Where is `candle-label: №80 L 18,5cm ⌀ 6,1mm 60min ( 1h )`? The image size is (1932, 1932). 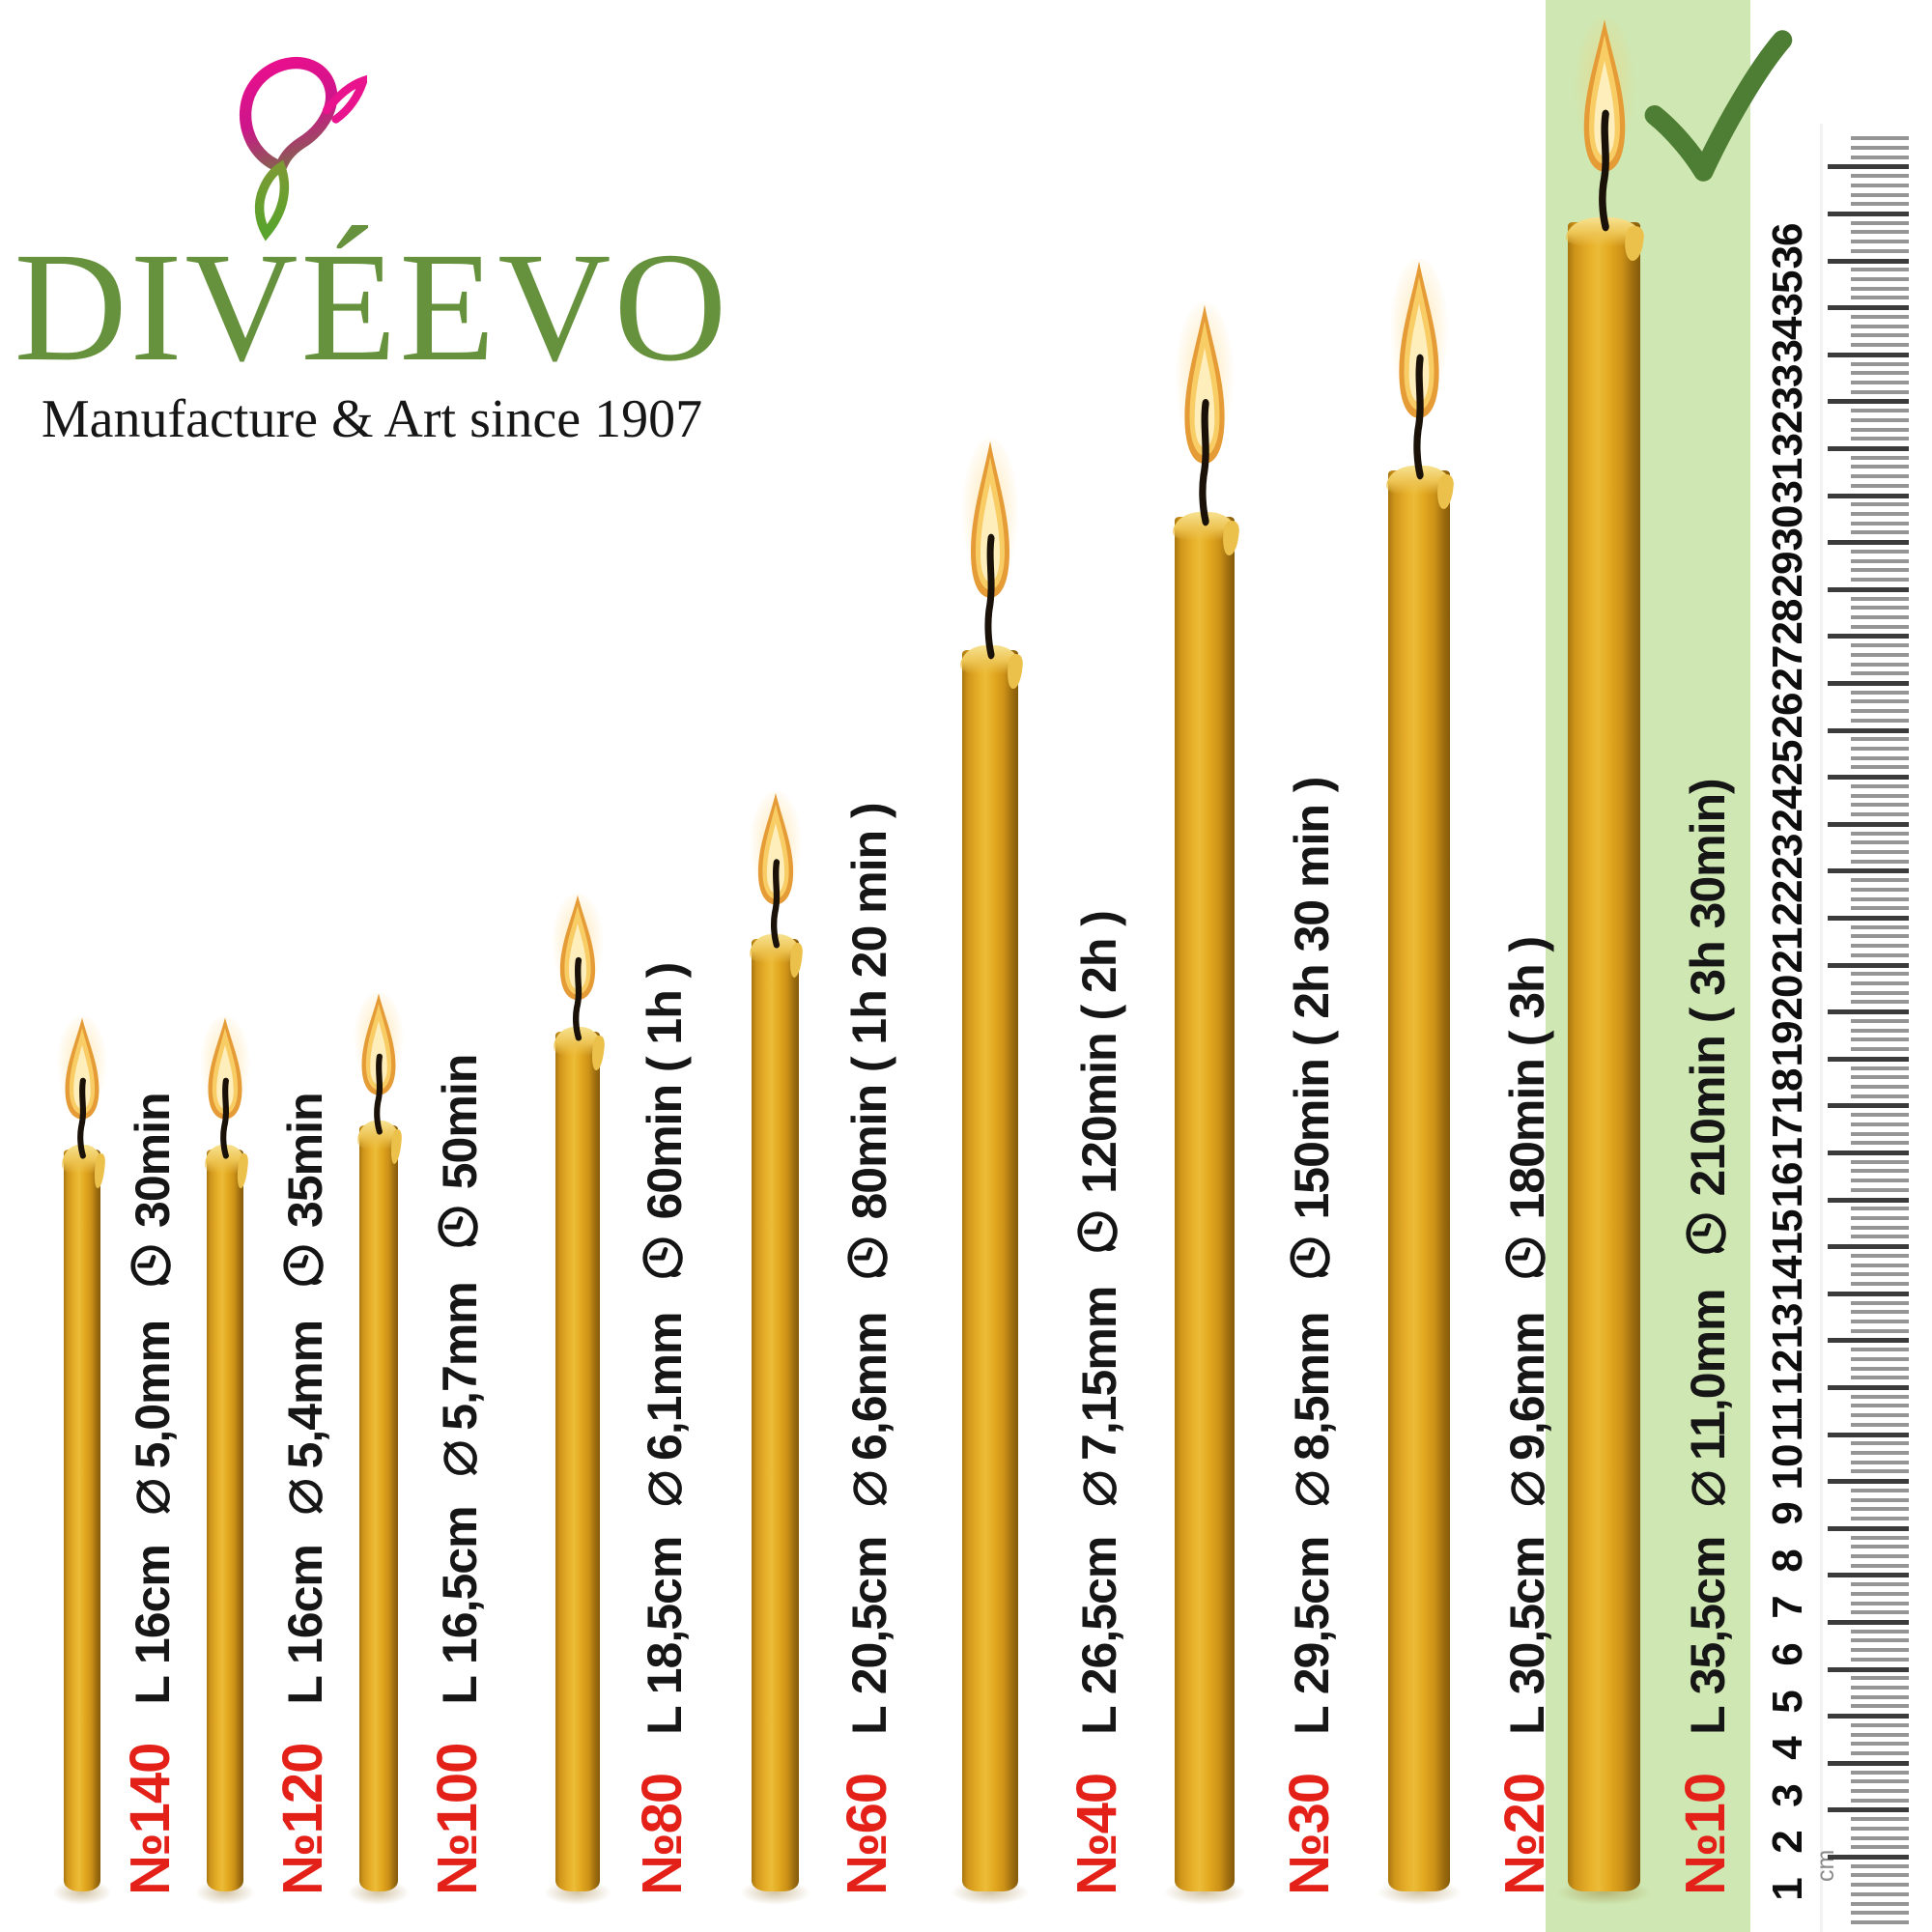 candle-label: №80 L 18,5cm ⌀ 6,1mm 60min ( 1h ) is located at coordinates (664, 1429).